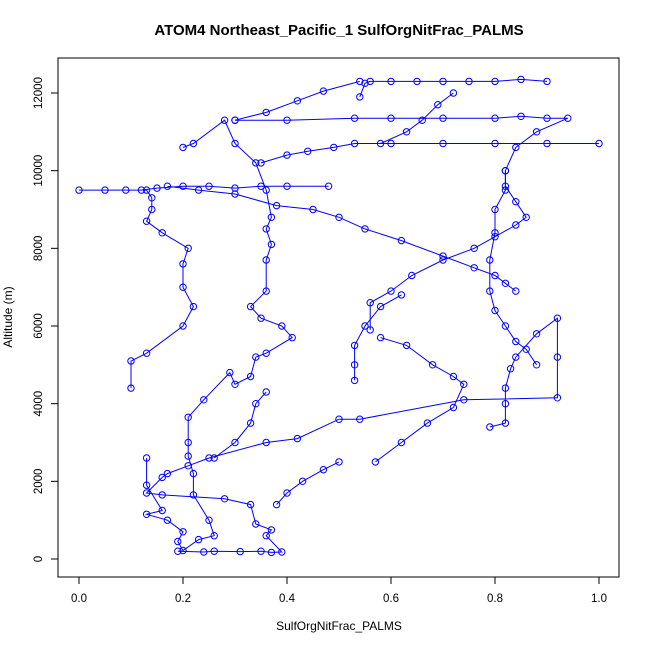 The height and width of the screenshot is (650, 650). I want to click on y-tick-label: 2000, so click(39, 482).